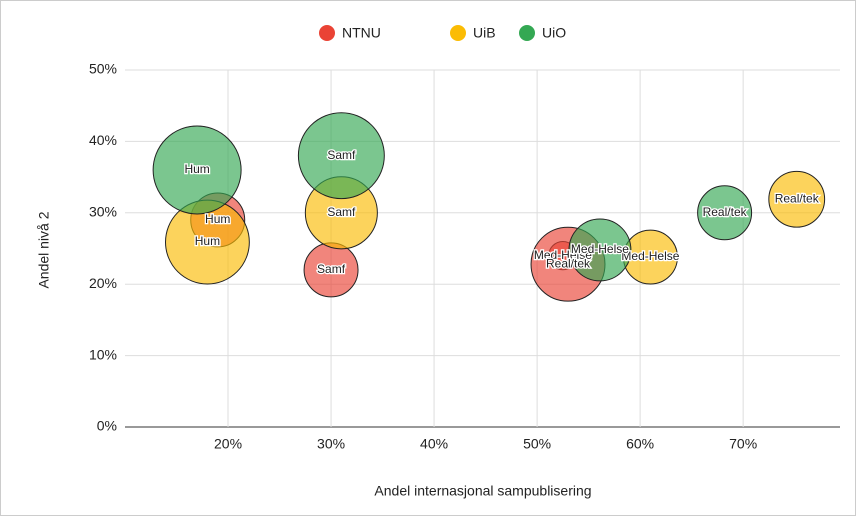  I want to click on y-axis-title: Andel nivå 2, so click(44, 249).